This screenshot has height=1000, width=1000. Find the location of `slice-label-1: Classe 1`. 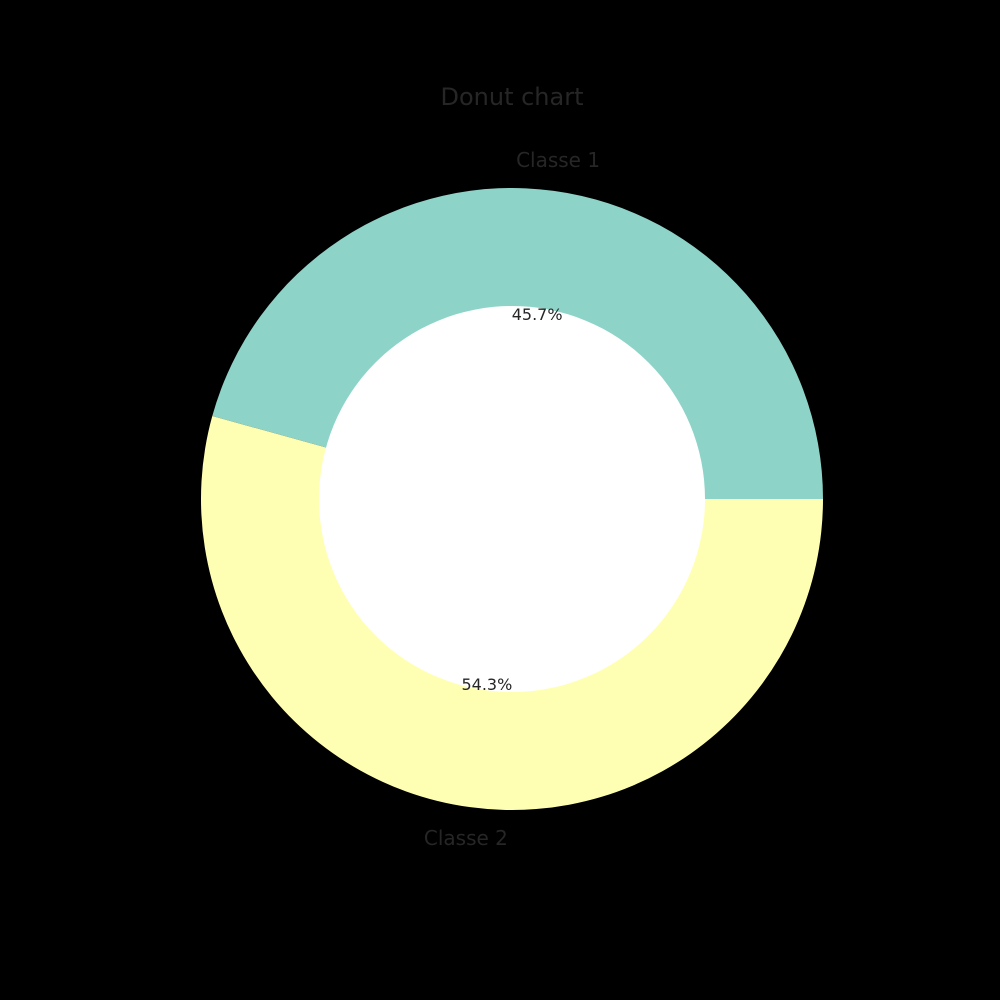

slice-label-1: Classe 1 is located at coordinates (558, 160).